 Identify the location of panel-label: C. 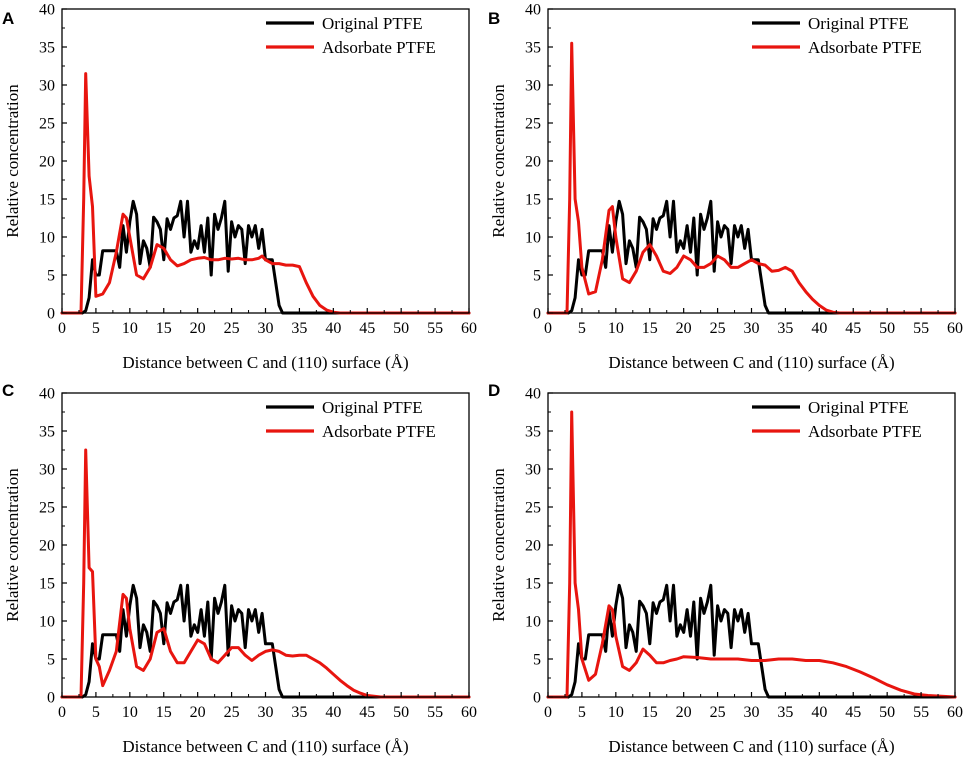
(8, 390).